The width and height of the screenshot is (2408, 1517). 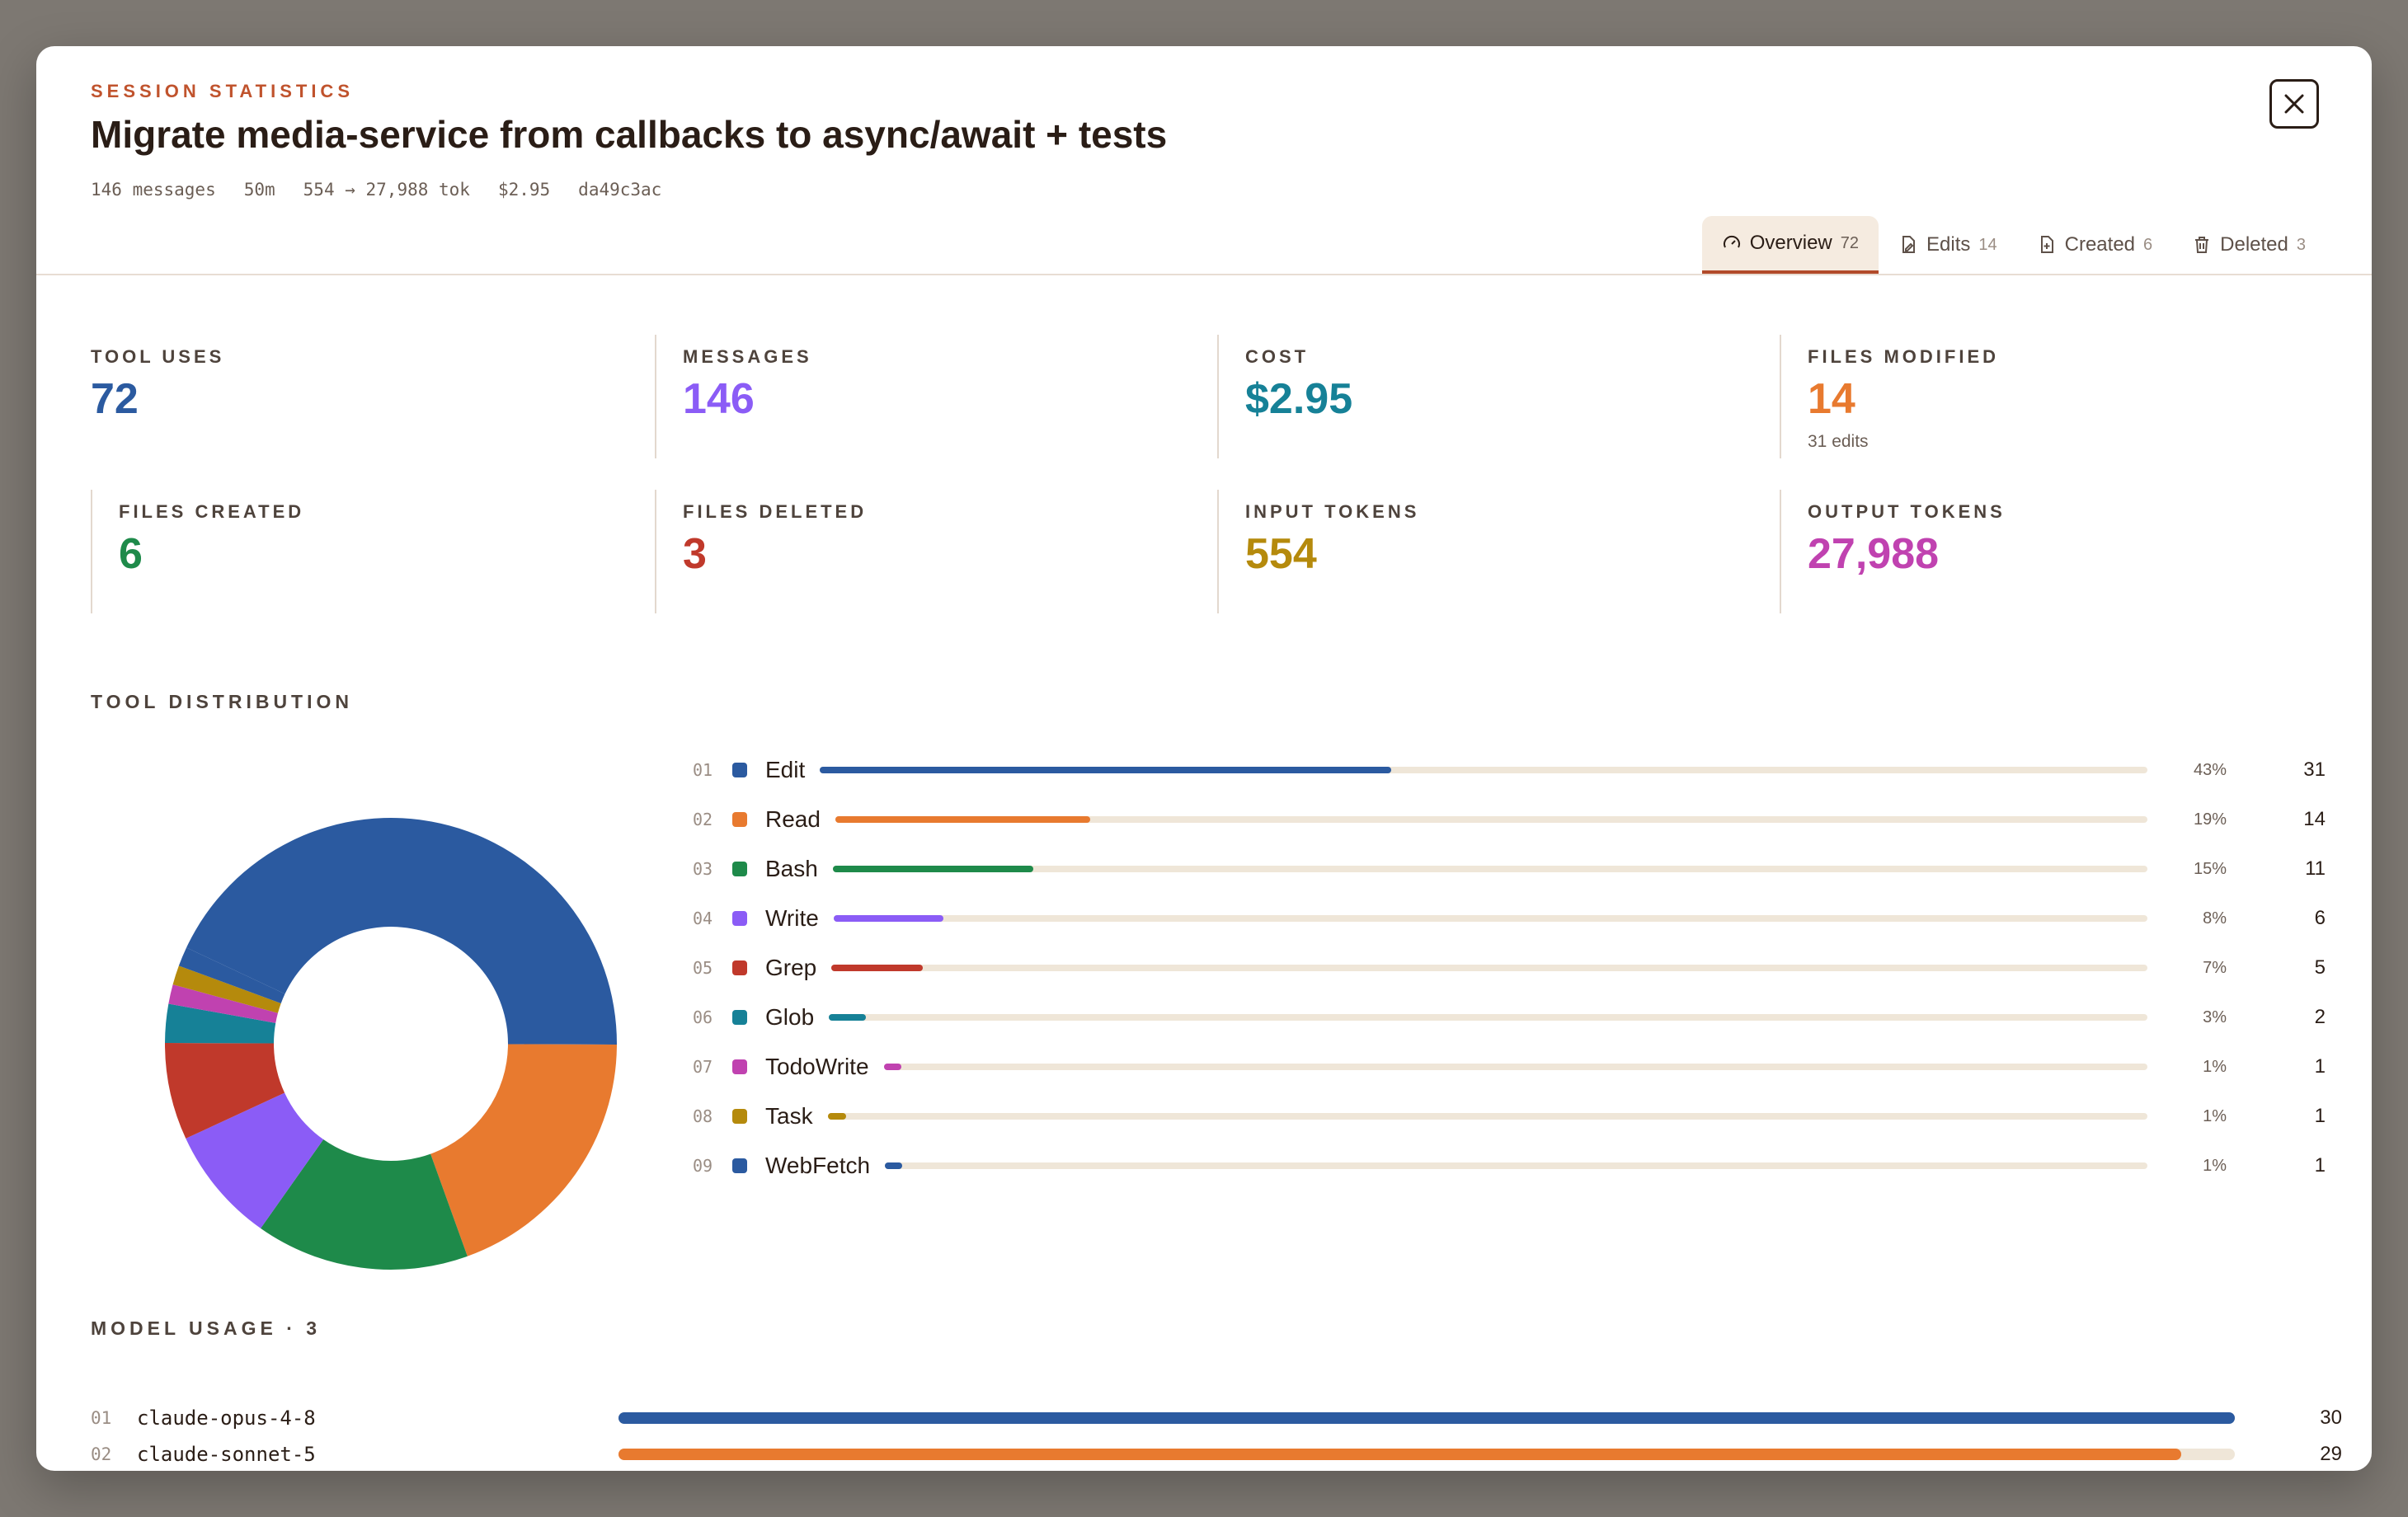 What do you see at coordinates (791, 967) in the screenshot?
I see `tool-name: Grep` at bounding box center [791, 967].